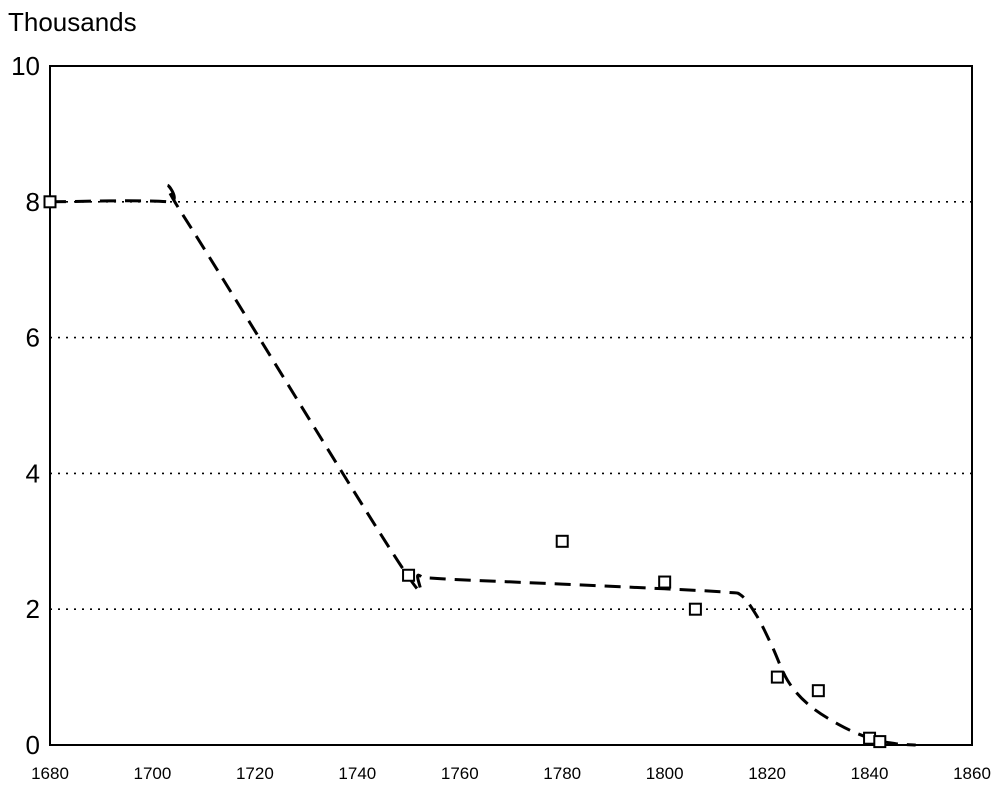 The height and width of the screenshot is (785, 1000). Describe the element at coordinates (767, 773) in the screenshot. I see `x-tick-label: 1820` at that location.